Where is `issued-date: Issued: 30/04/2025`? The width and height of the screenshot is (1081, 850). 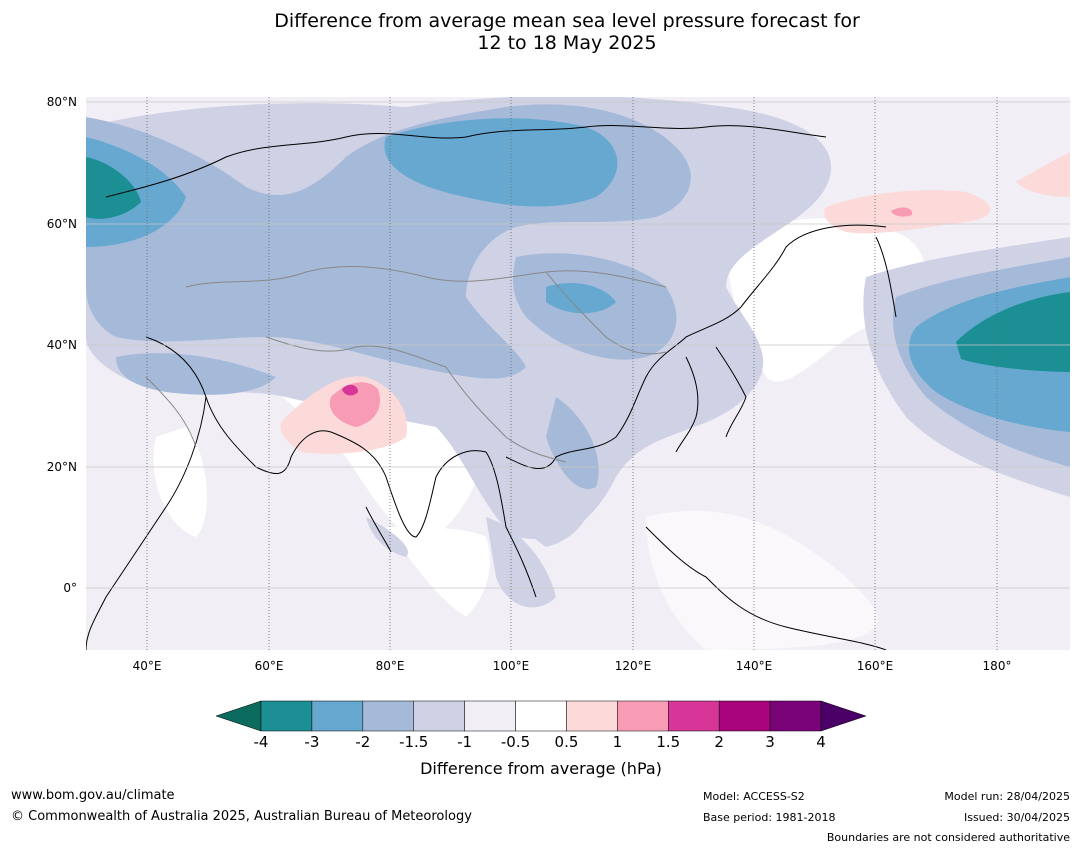 issued-date: Issued: 30/04/2025 is located at coordinates (1016, 817).